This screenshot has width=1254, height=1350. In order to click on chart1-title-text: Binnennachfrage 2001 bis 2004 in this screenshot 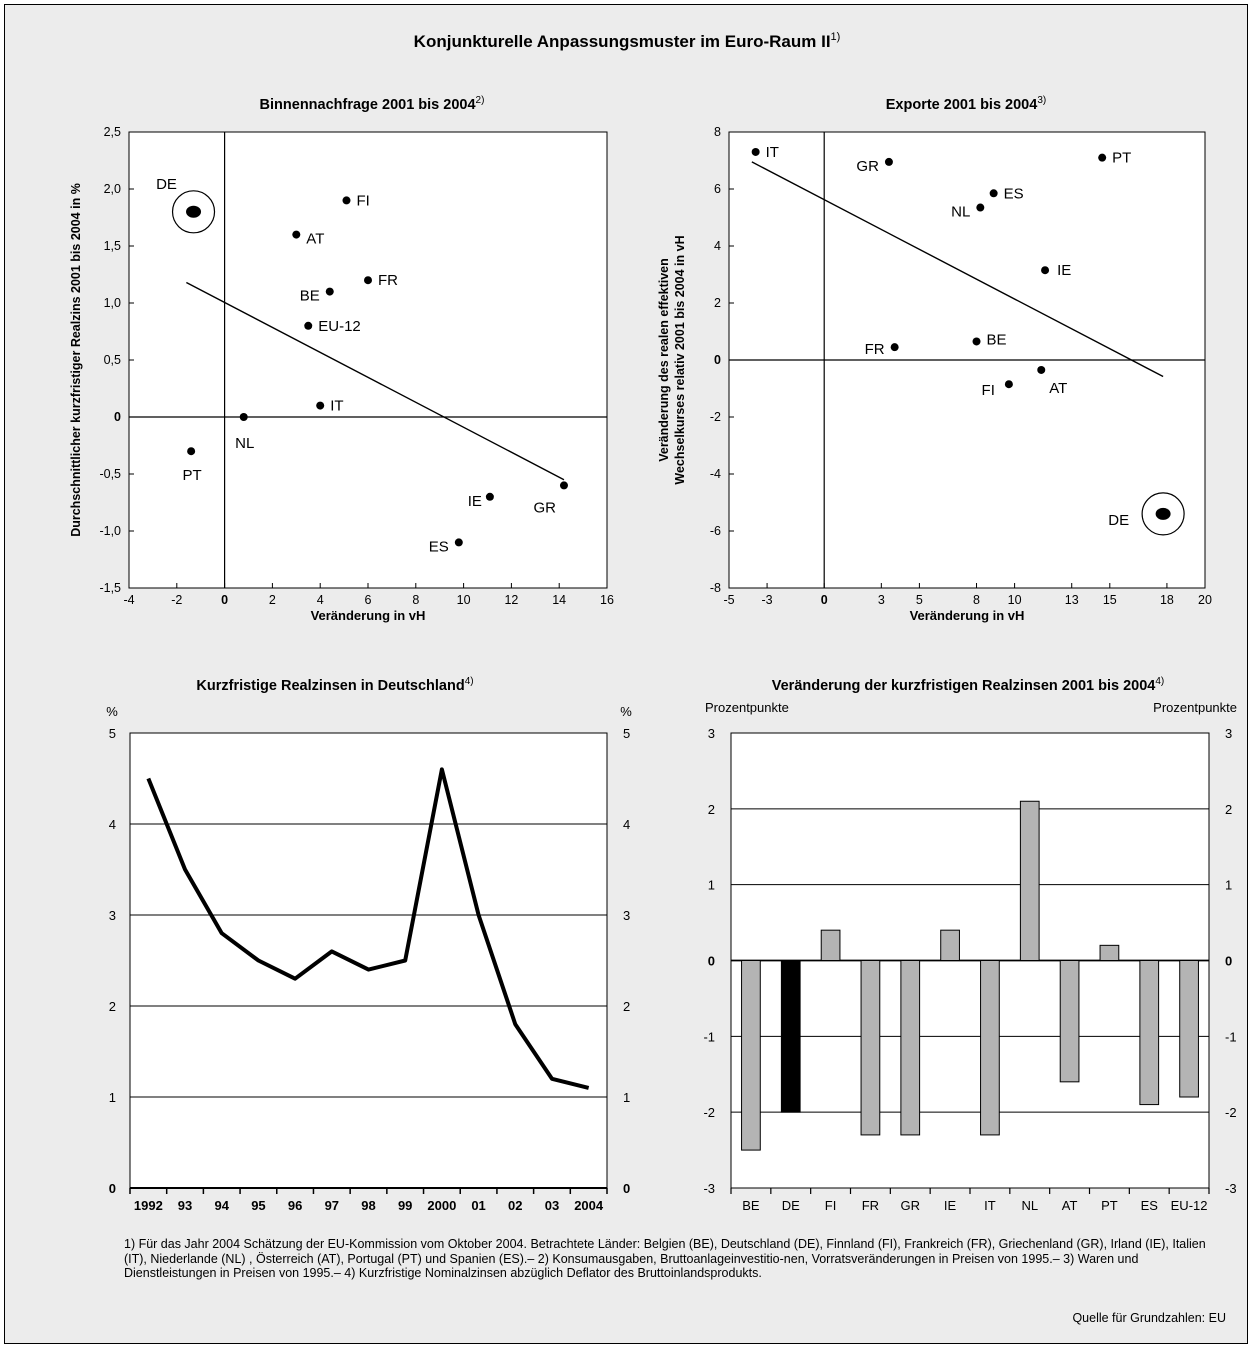, I will do `click(368, 105)`.